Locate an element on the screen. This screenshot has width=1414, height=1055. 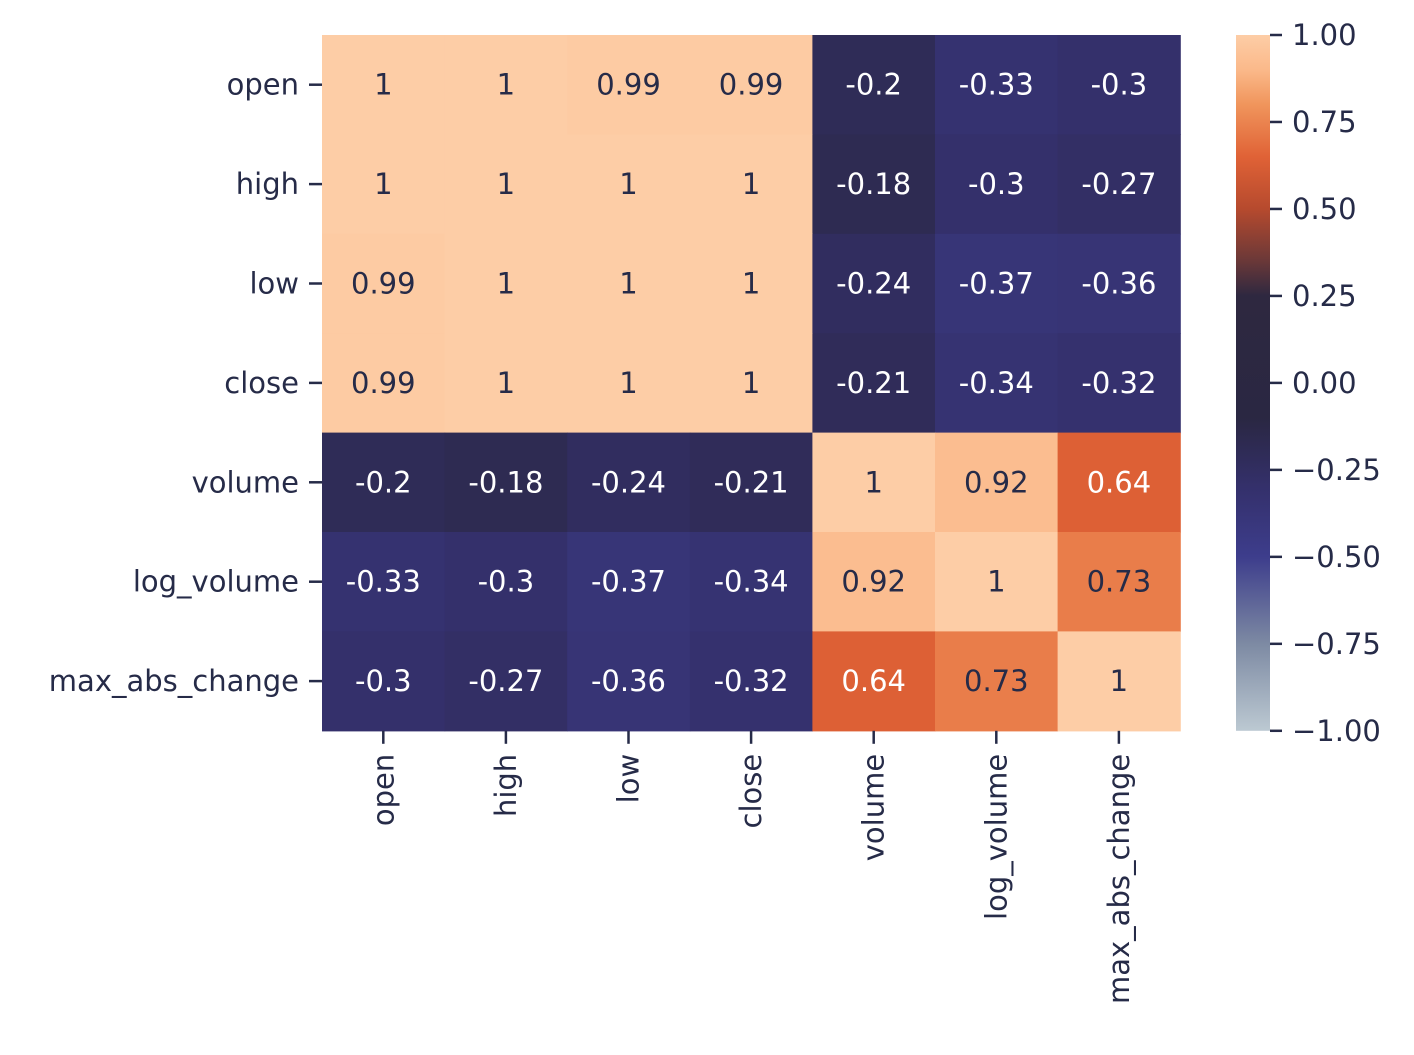
heatmap-cell-high-max_abs_change is located at coordinates (1119, 184).